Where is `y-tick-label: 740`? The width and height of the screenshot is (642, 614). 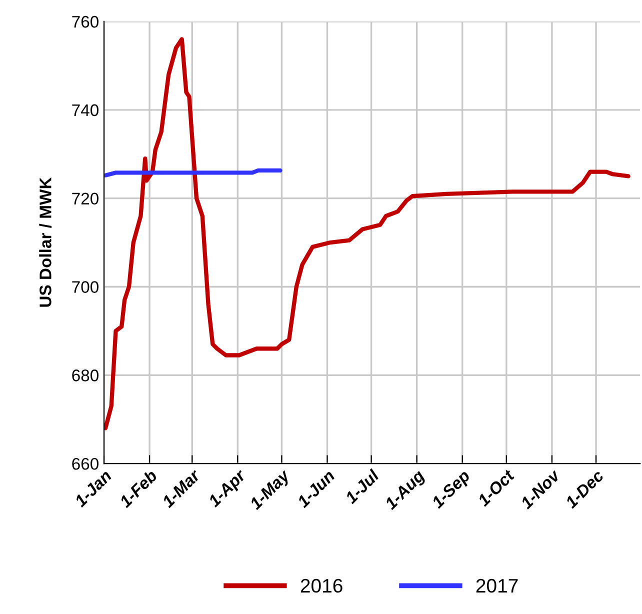
y-tick-label: 740 is located at coordinates (85, 110).